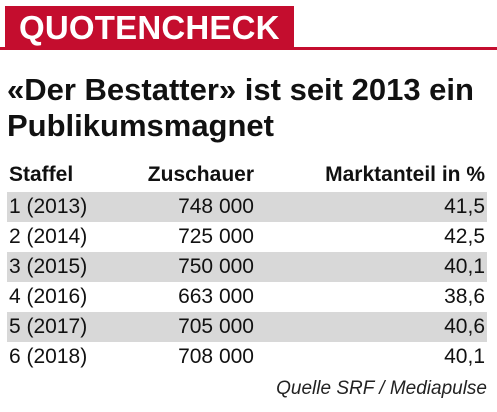  Describe the element at coordinates (191, 297) in the screenshot. I see `cell-zuschauer: 663 000` at that location.